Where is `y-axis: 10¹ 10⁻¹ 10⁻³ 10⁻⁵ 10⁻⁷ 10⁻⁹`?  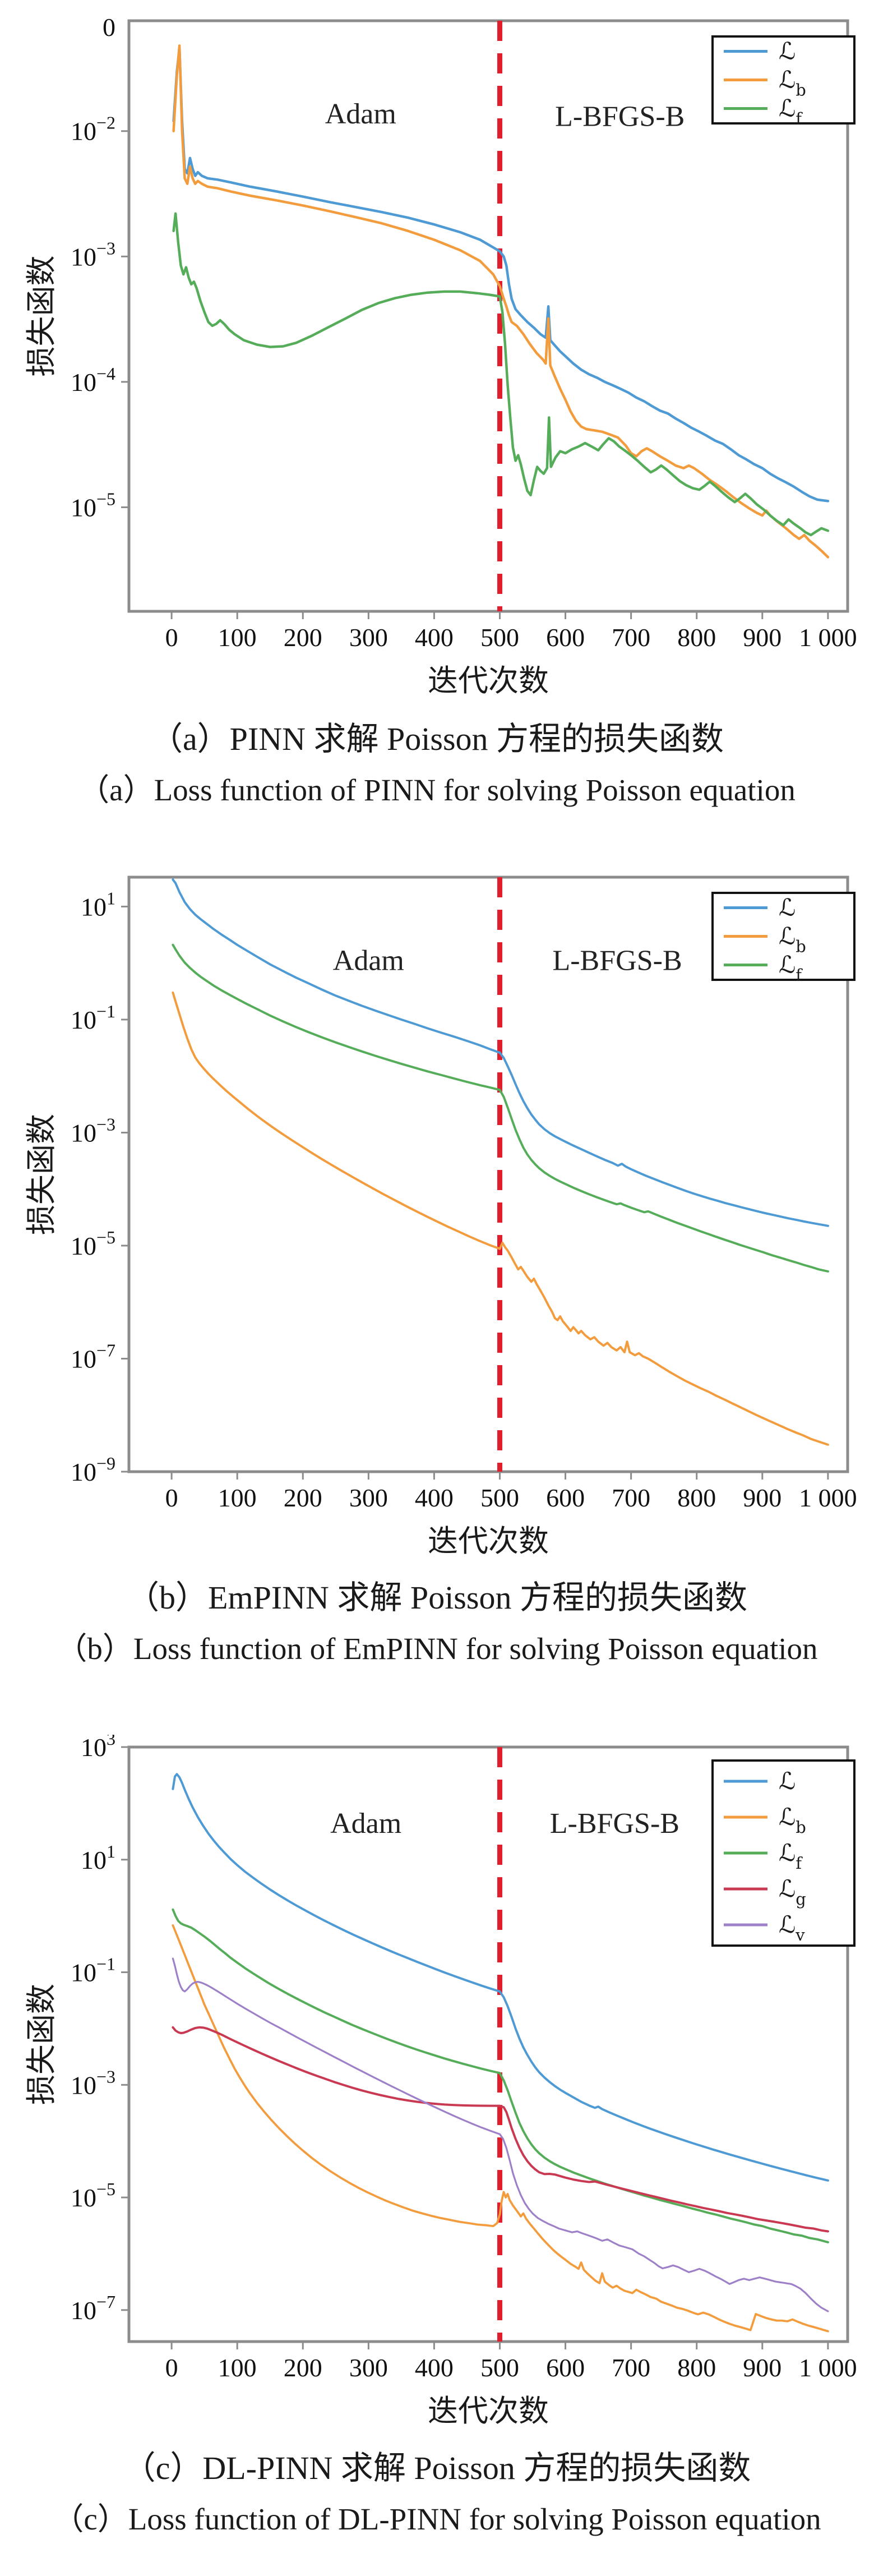
y-axis: 10¹ 10⁻¹ 10⁻³ 10⁻⁵ 10⁻⁷ 10⁻⁹ is located at coordinates (100, 1187).